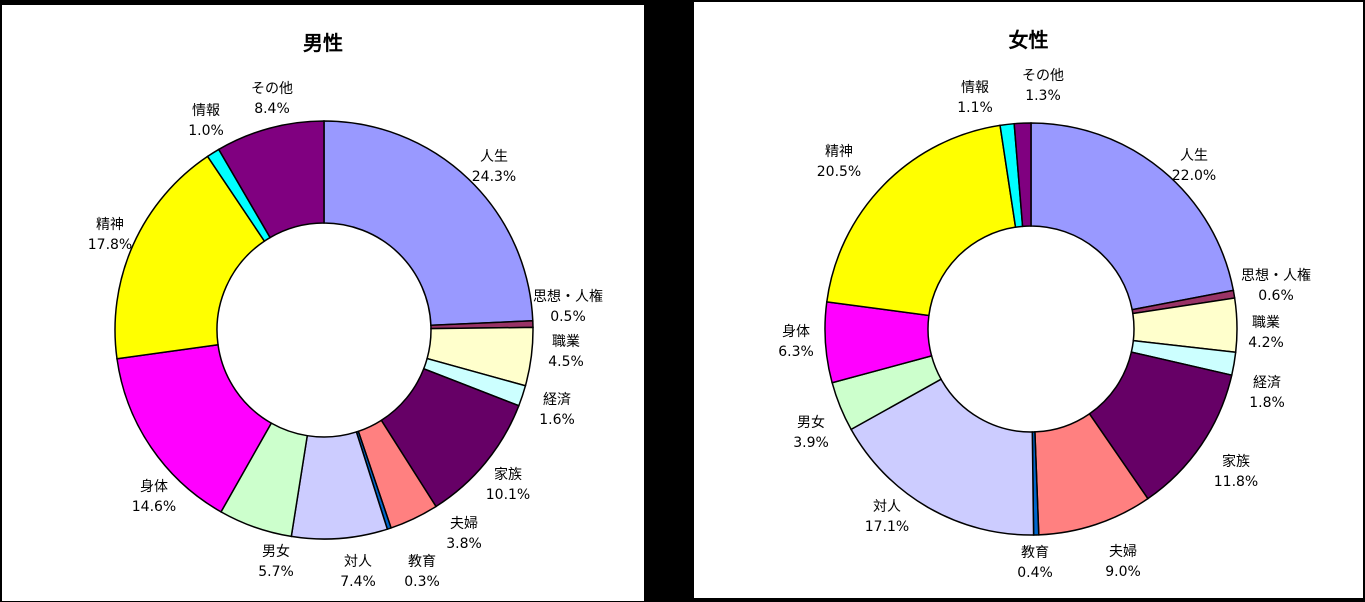 The height and width of the screenshot is (602, 1365). I want to click on slice-value: 9.0%, so click(1123, 572).